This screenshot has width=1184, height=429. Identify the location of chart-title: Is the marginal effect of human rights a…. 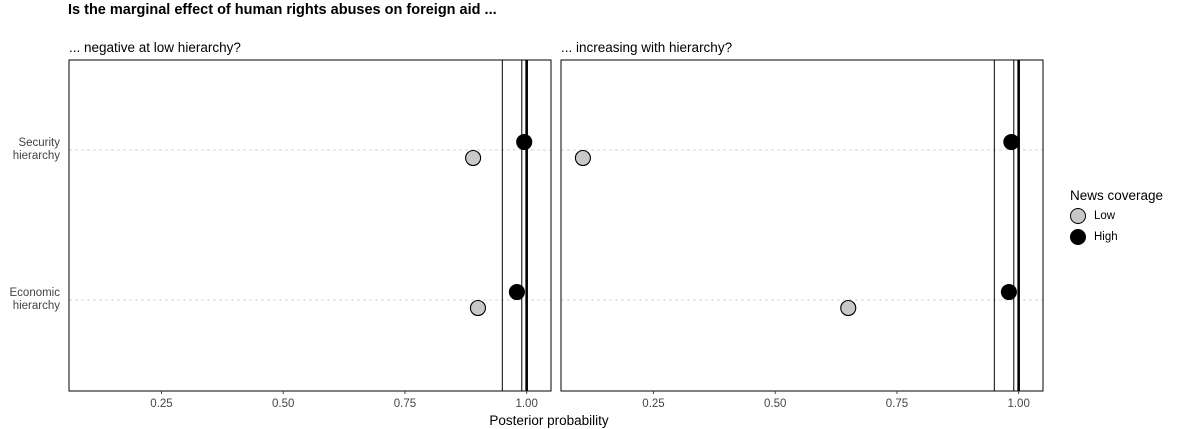
(282, 10).